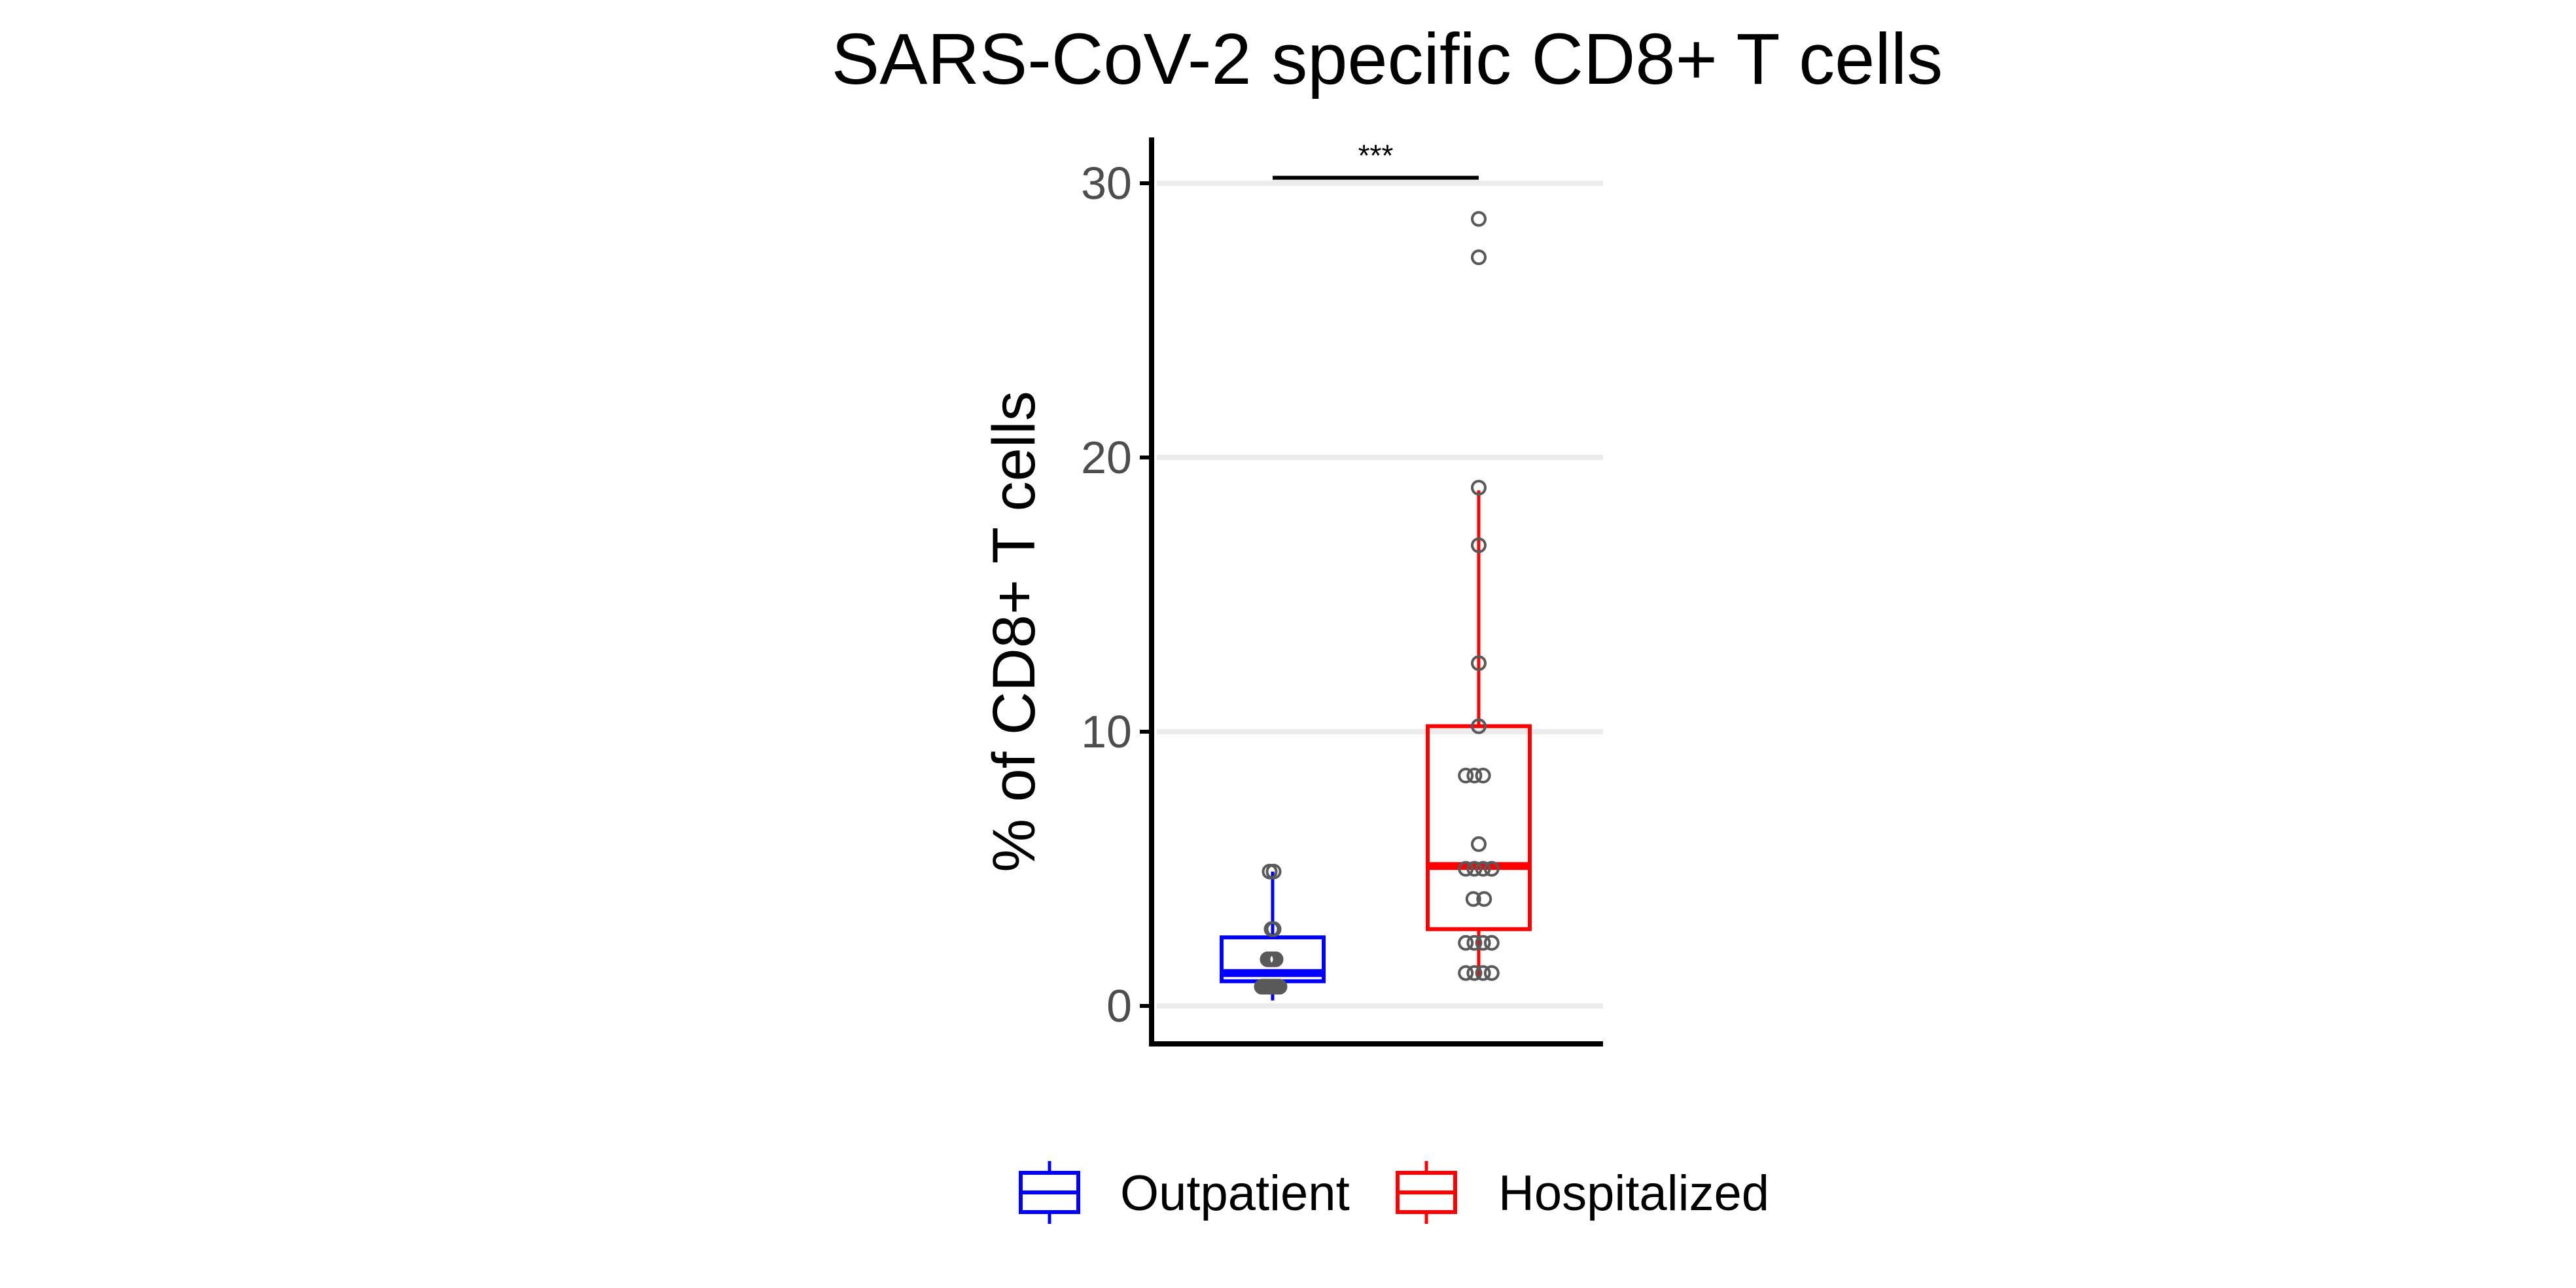 Image resolution: width=2576 pixels, height=1288 pixels. Describe the element at coordinates (1106, 457) in the screenshot. I see `y-tick-label-20: 20` at that location.